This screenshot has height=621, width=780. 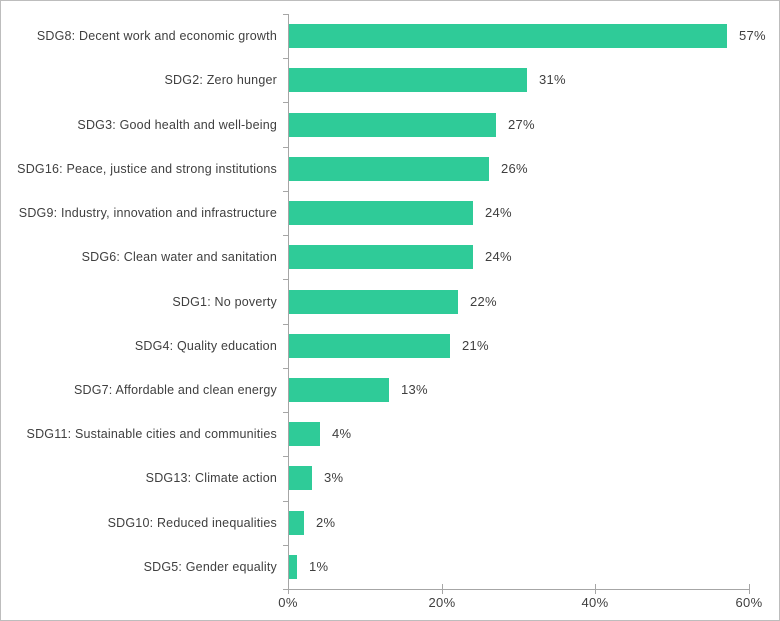 I want to click on value-label: 4%, so click(x=342, y=433).